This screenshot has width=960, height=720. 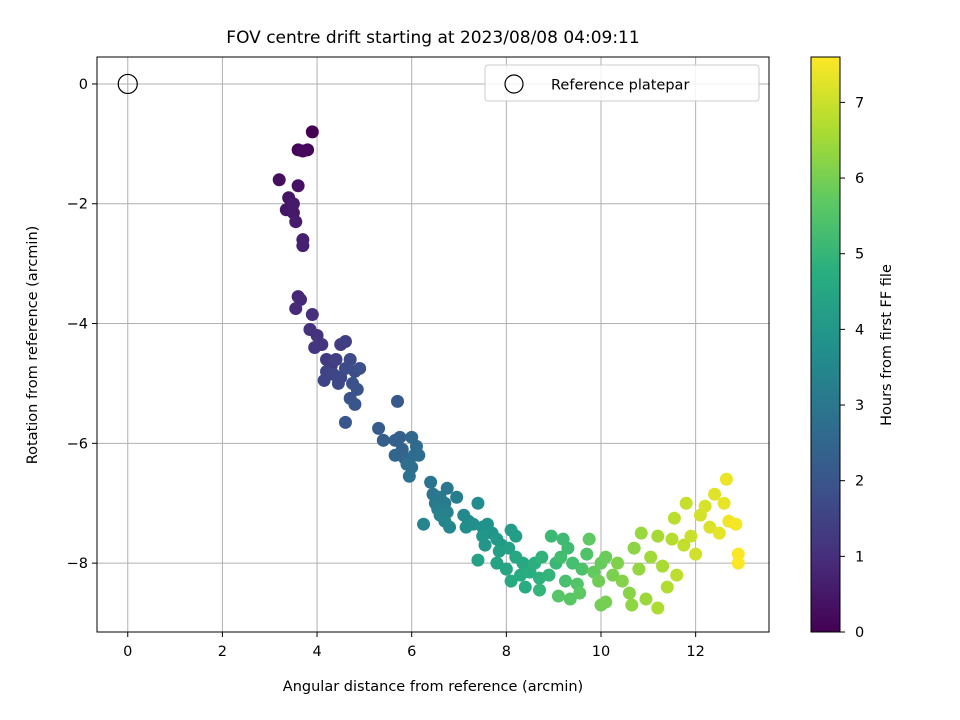 I want to click on x-ticks: 0 2 4 6 8 10 12, so click(x=414, y=646).